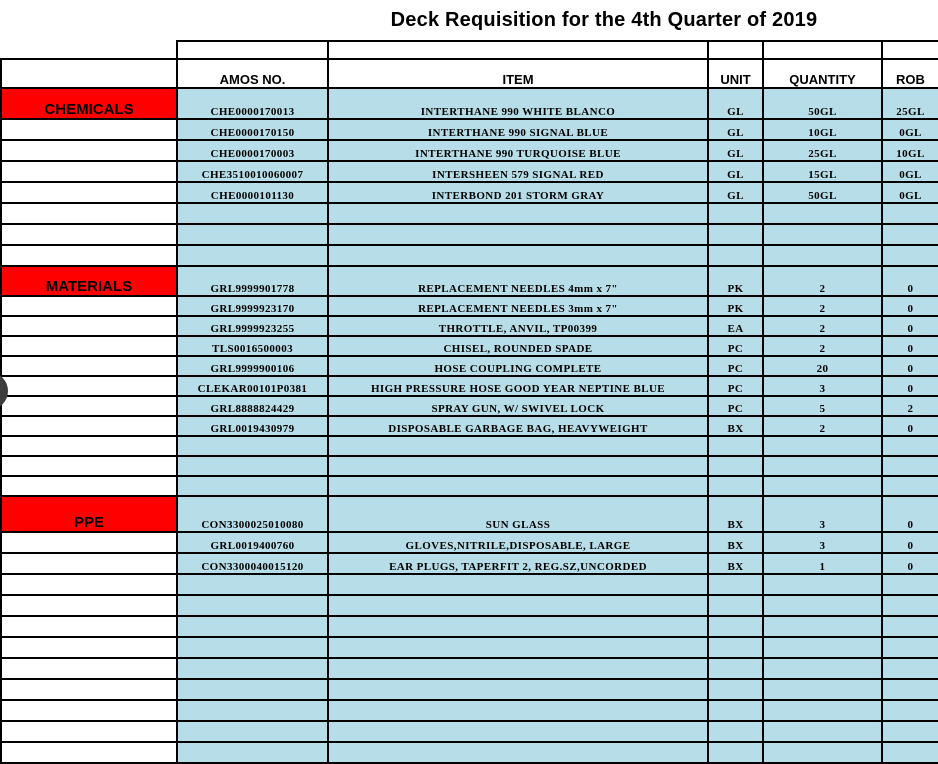 Image resolution: width=938 pixels, height=764 pixels. What do you see at coordinates (518, 129) in the screenshot?
I see `item-cell: INTERTHANE 990 SIGNAL BLUE` at bounding box center [518, 129].